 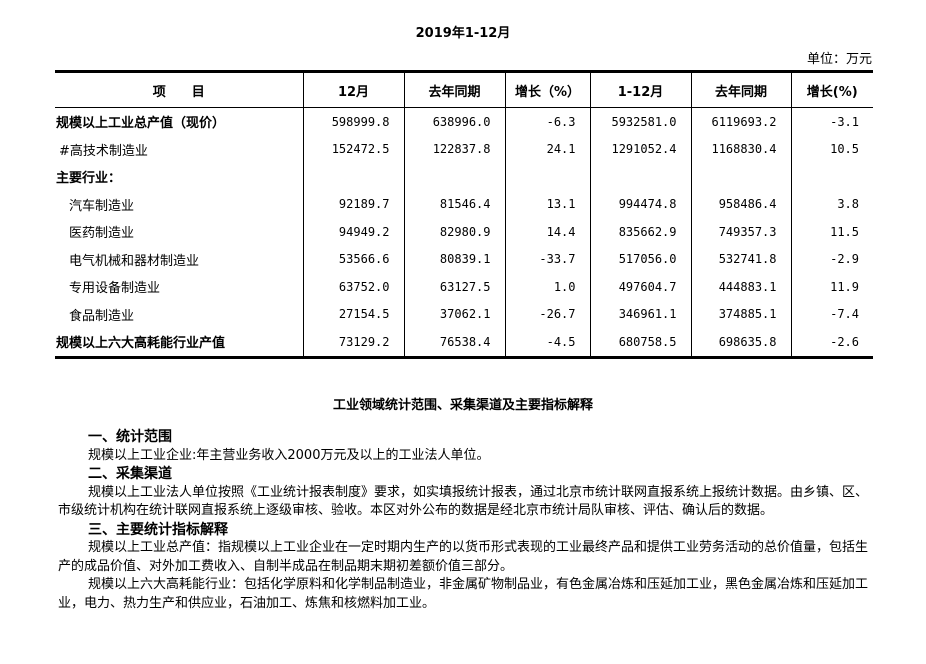 What do you see at coordinates (831, 342) in the screenshot?
I see `table-cell: -2.6` at bounding box center [831, 342].